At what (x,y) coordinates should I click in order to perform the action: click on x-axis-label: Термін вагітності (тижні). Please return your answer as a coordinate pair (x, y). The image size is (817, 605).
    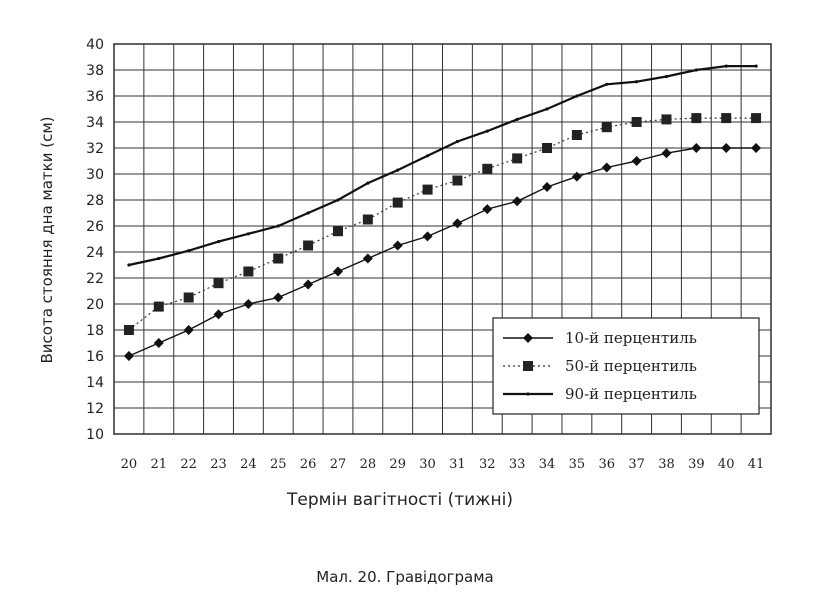
    Looking at the image, I should click on (399, 500).